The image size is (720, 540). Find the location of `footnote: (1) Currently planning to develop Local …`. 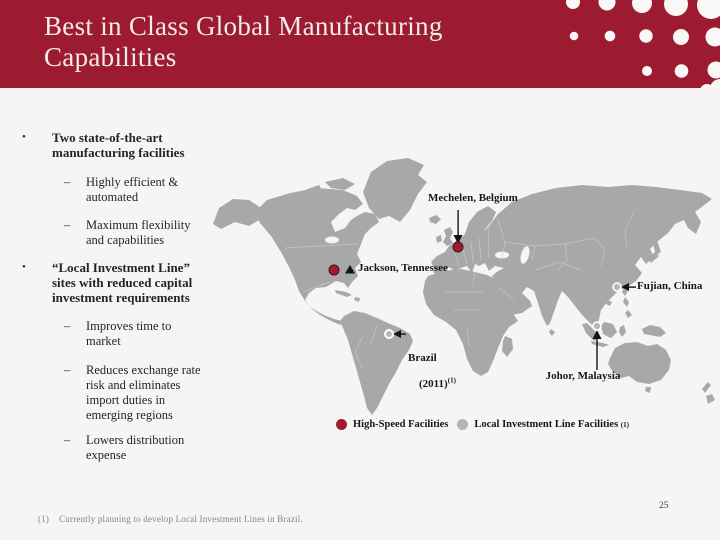

footnote: (1) Currently planning to develop Local … is located at coordinates (170, 519).